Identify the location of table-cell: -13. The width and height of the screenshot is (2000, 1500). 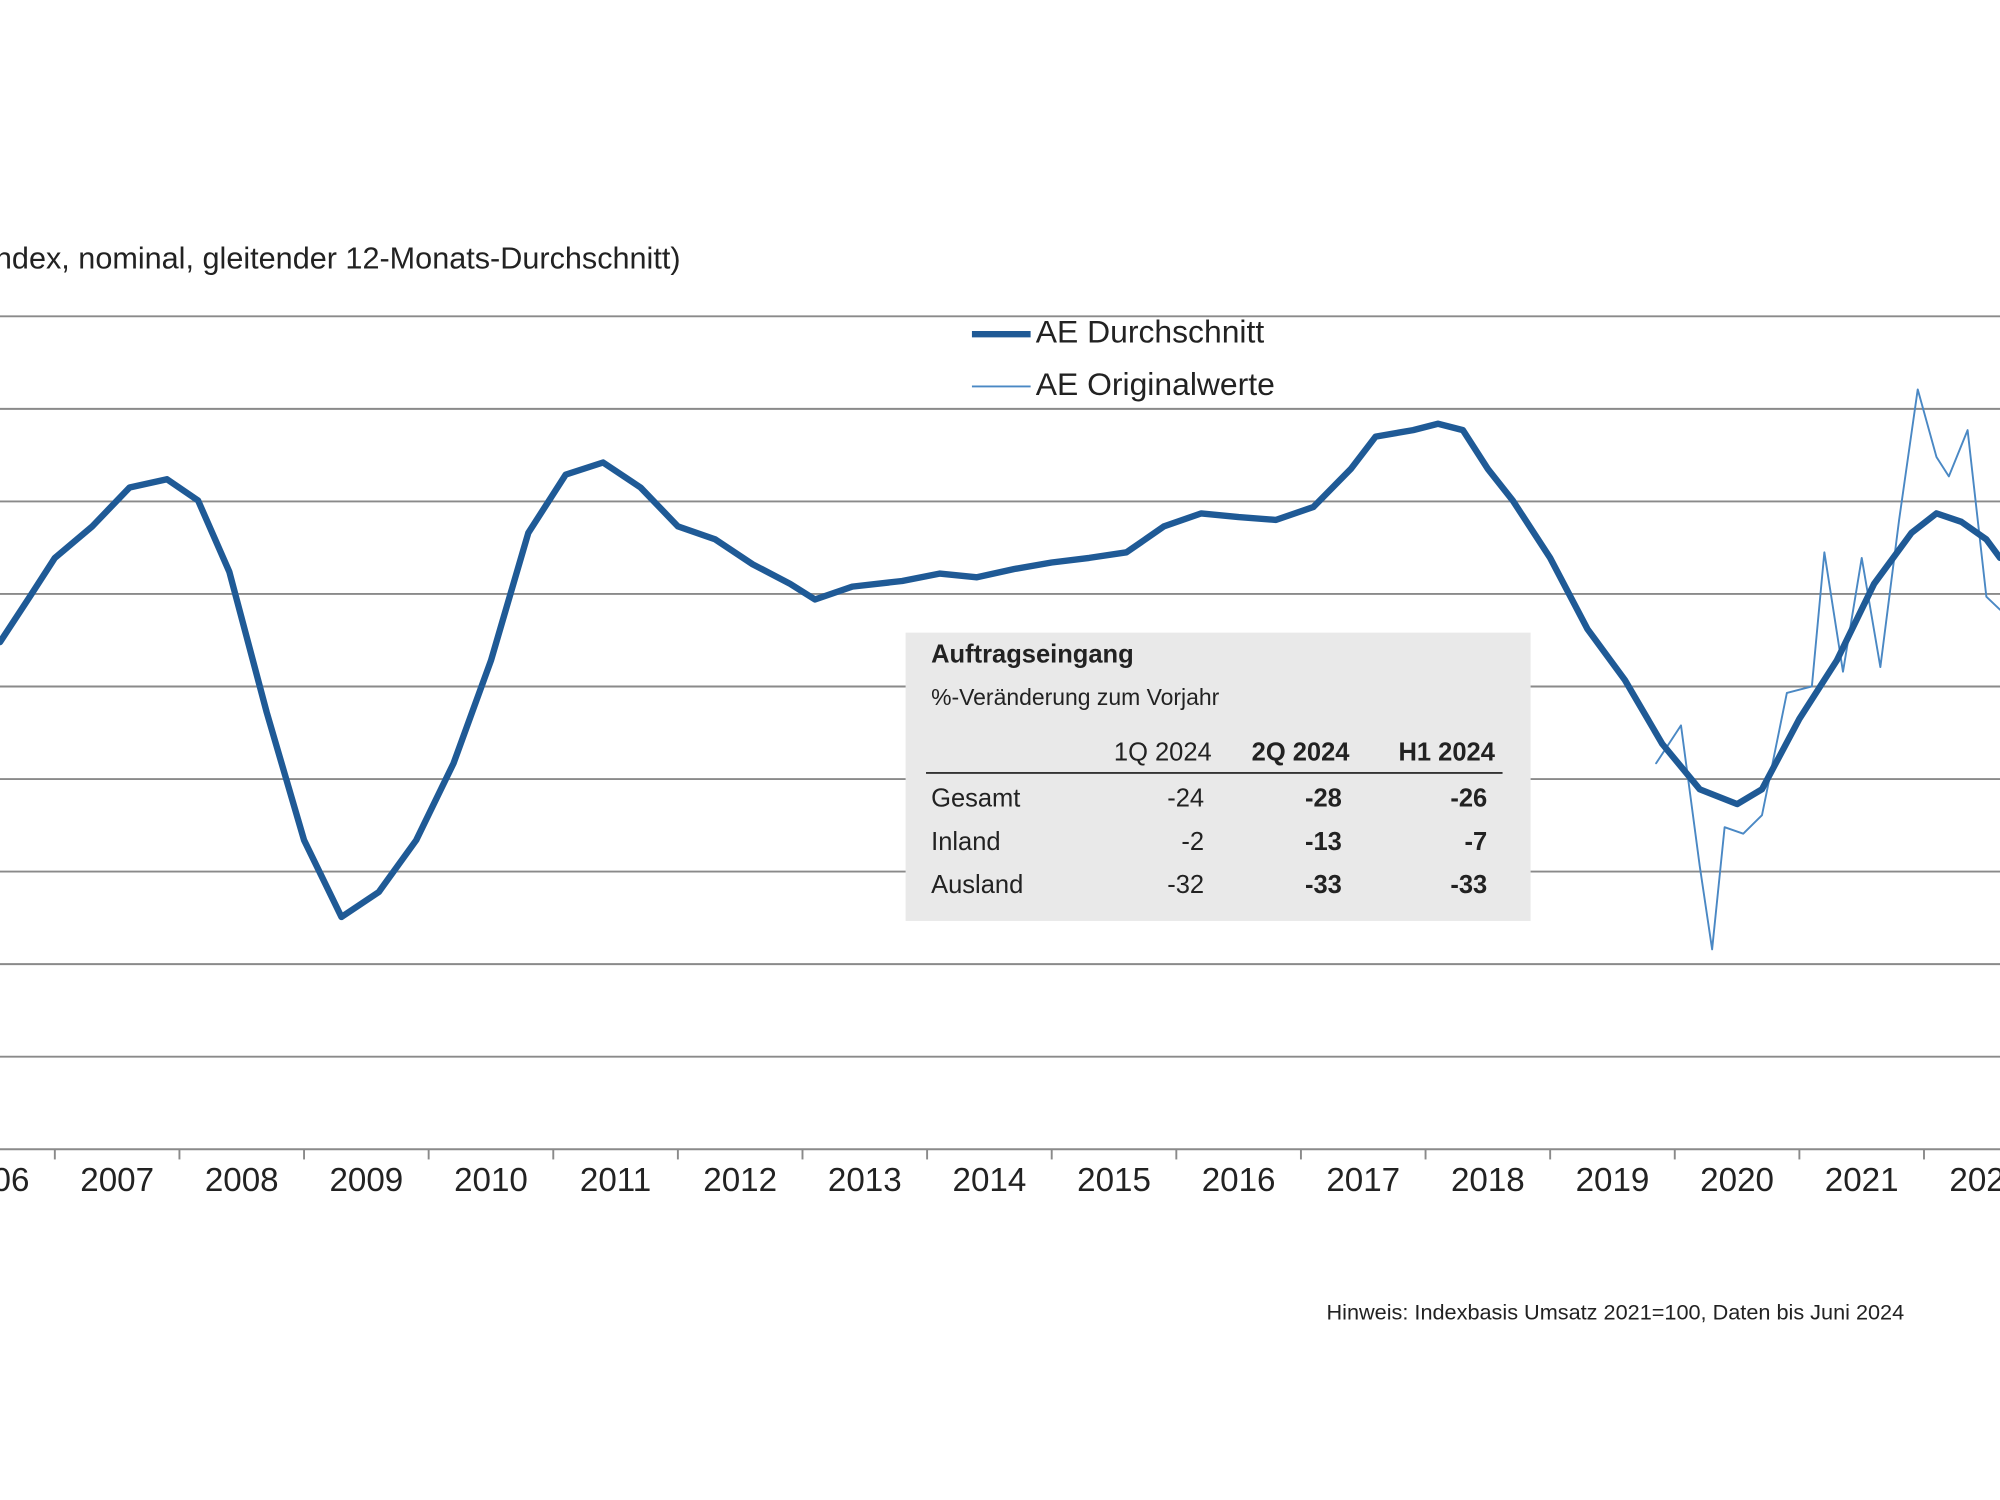
(1323, 842).